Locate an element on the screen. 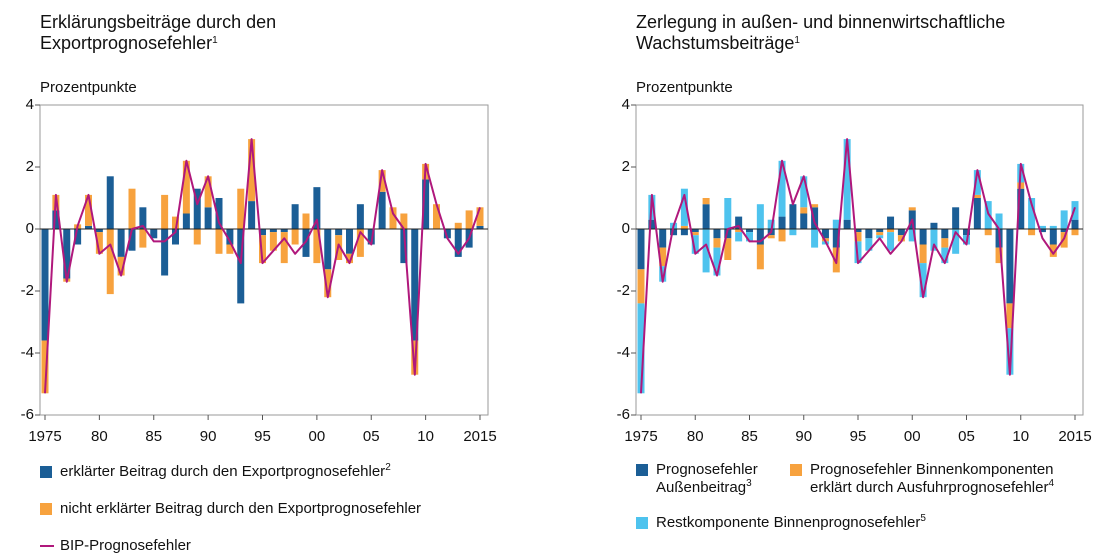 This screenshot has height=555, width=1101. legend-text: Prognosefehler Außenbeitrag3 is located at coordinates (713, 479).